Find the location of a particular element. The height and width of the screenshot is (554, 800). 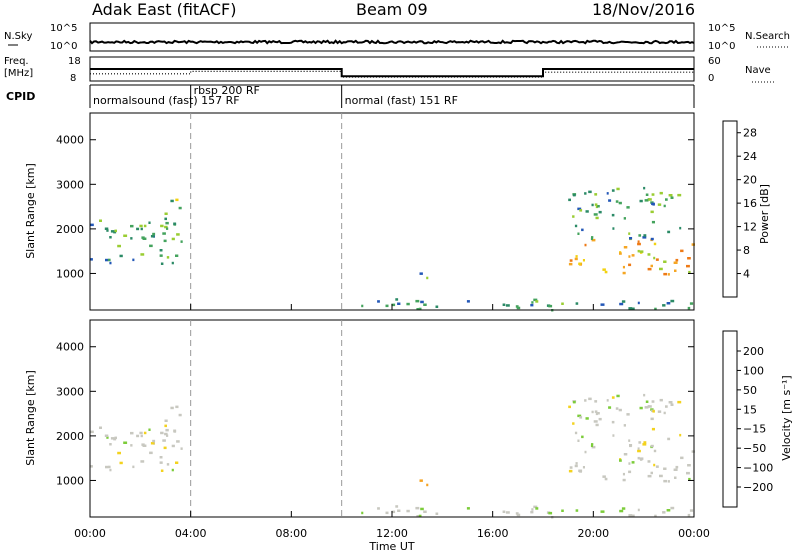

time-tick-label: 08:00 is located at coordinates (291, 533).